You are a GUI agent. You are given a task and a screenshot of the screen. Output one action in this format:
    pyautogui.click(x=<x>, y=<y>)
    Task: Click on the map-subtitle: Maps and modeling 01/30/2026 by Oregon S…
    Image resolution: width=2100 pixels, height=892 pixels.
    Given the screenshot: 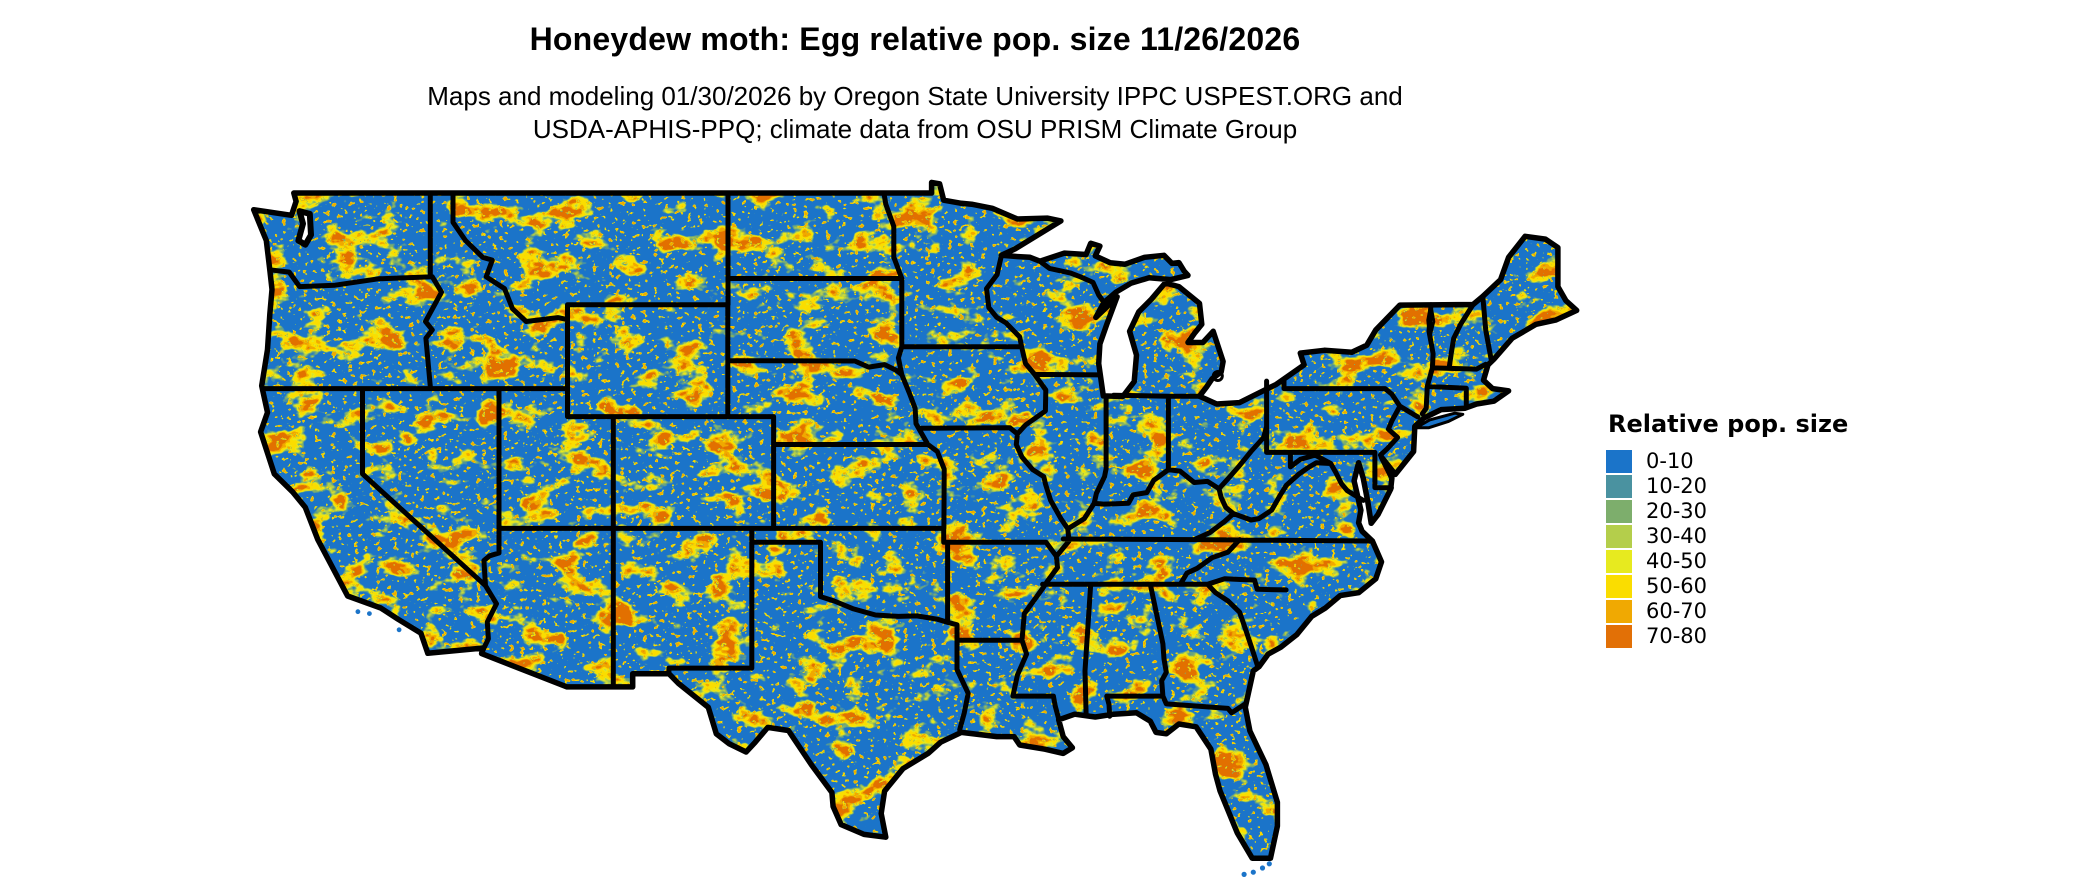 What is the action you would take?
    pyautogui.click(x=915, y=113)
    